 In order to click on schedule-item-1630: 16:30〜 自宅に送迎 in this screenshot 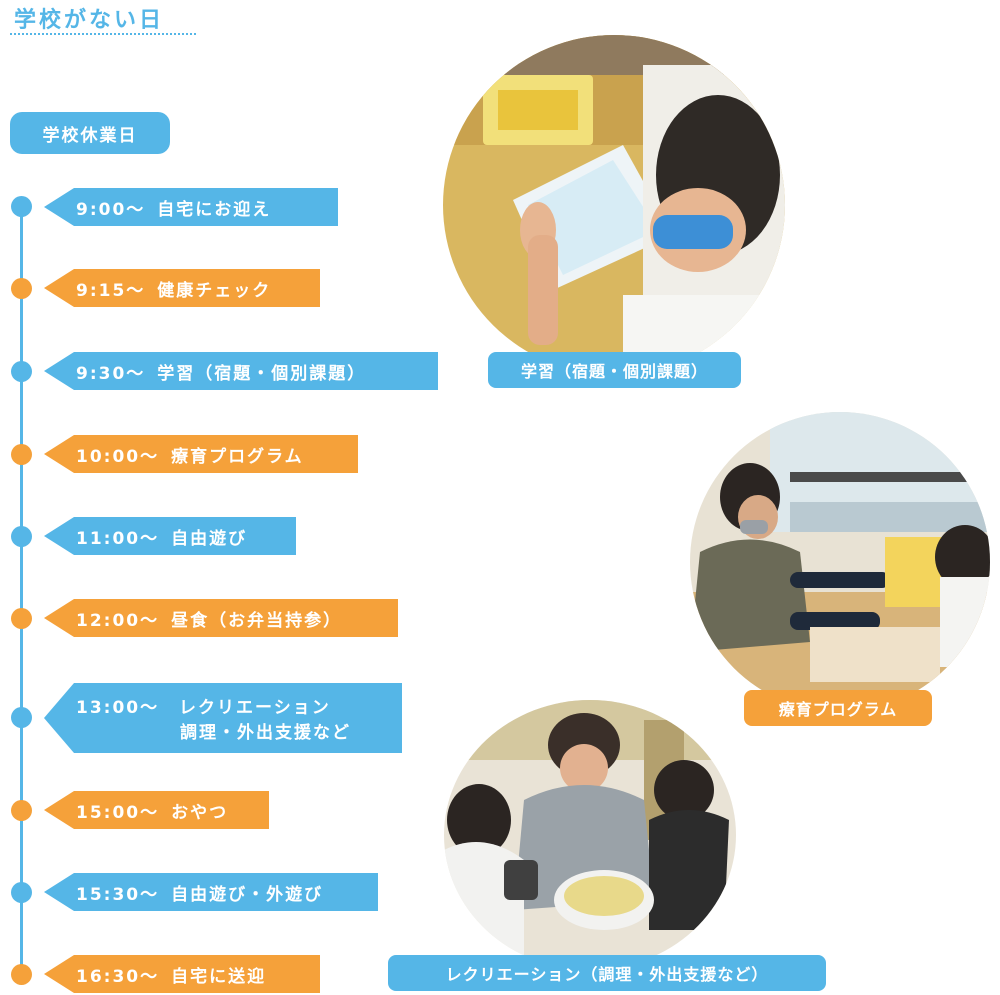, I will do `click(182, 974)`.